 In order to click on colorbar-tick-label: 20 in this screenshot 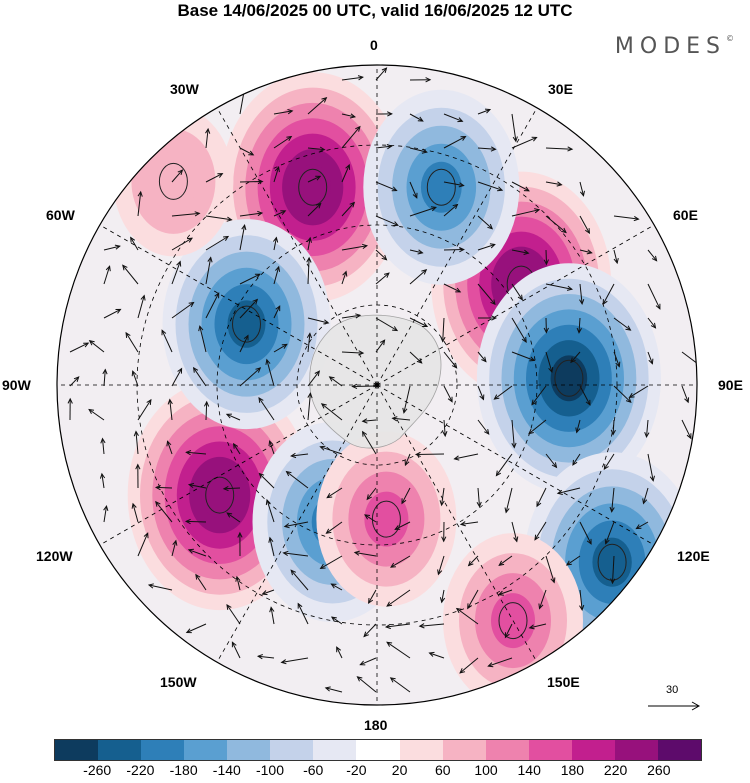, I will do `click(399, 770)`.